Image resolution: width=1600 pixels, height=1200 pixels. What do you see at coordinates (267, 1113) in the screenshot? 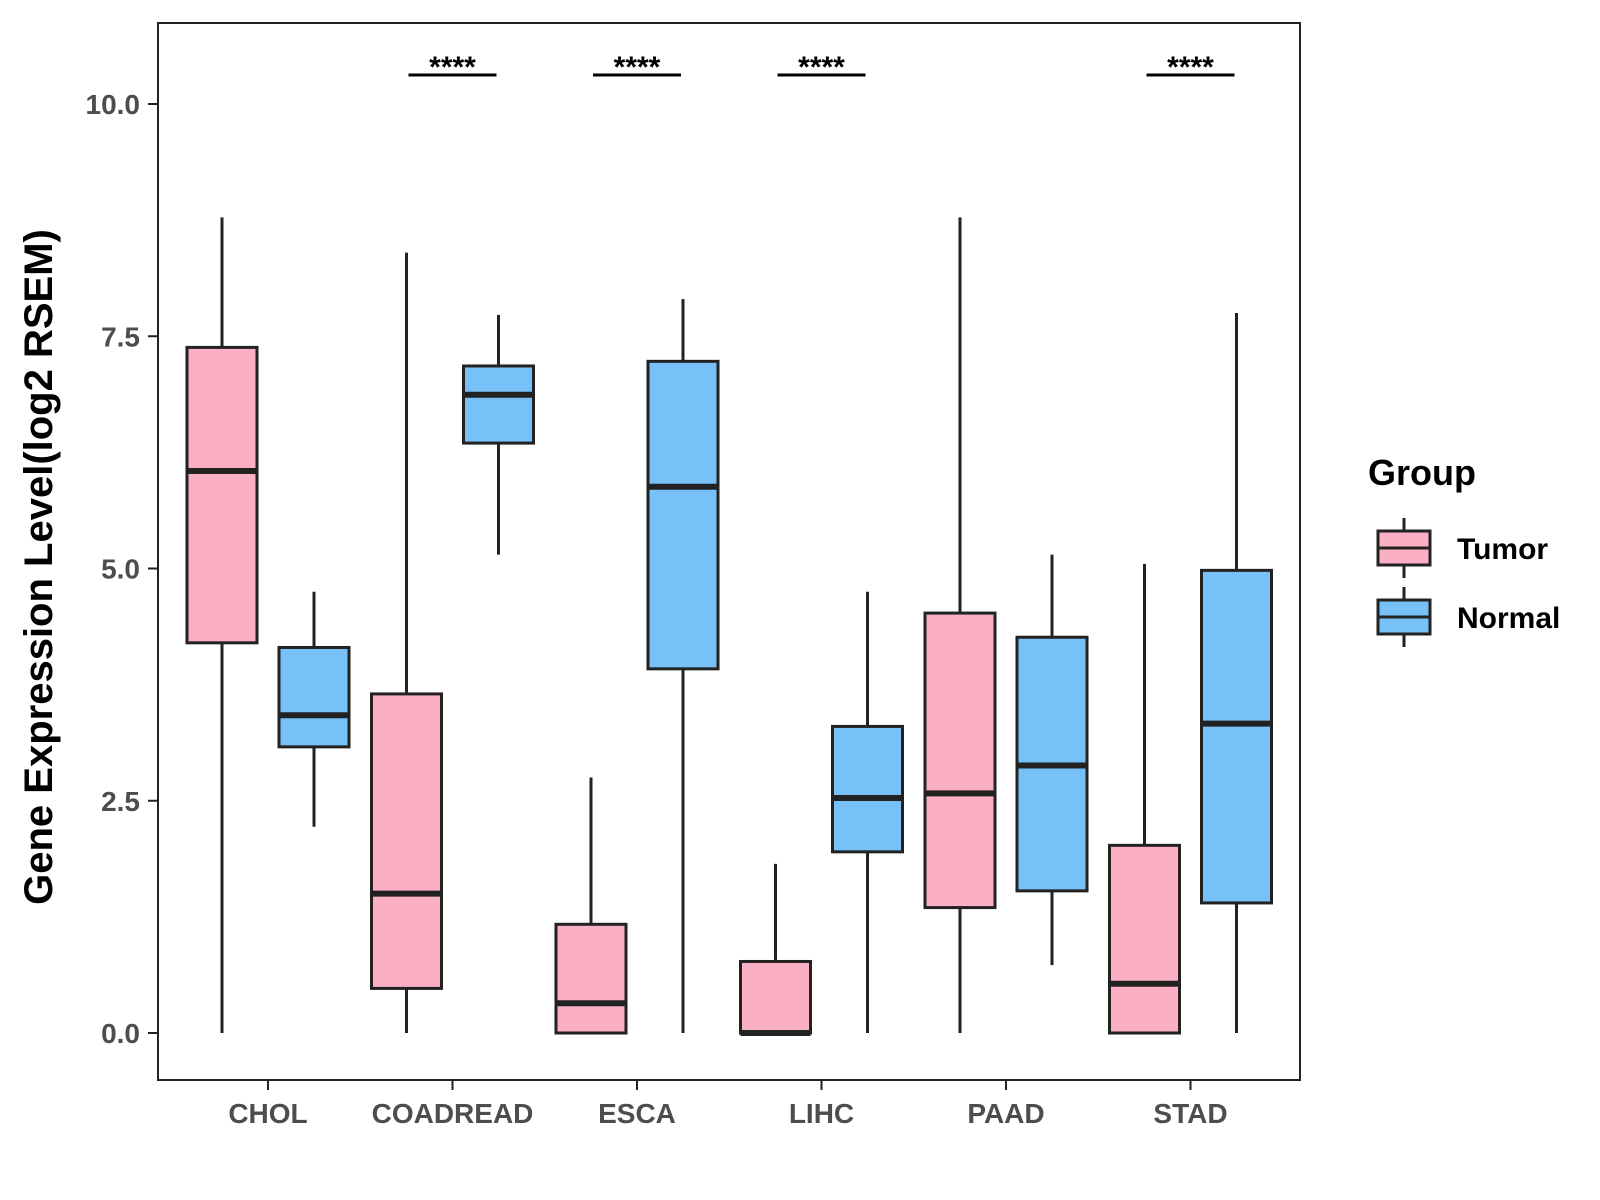
I see `x-tick-label: CHOL` at bounding box center [267, 1113].